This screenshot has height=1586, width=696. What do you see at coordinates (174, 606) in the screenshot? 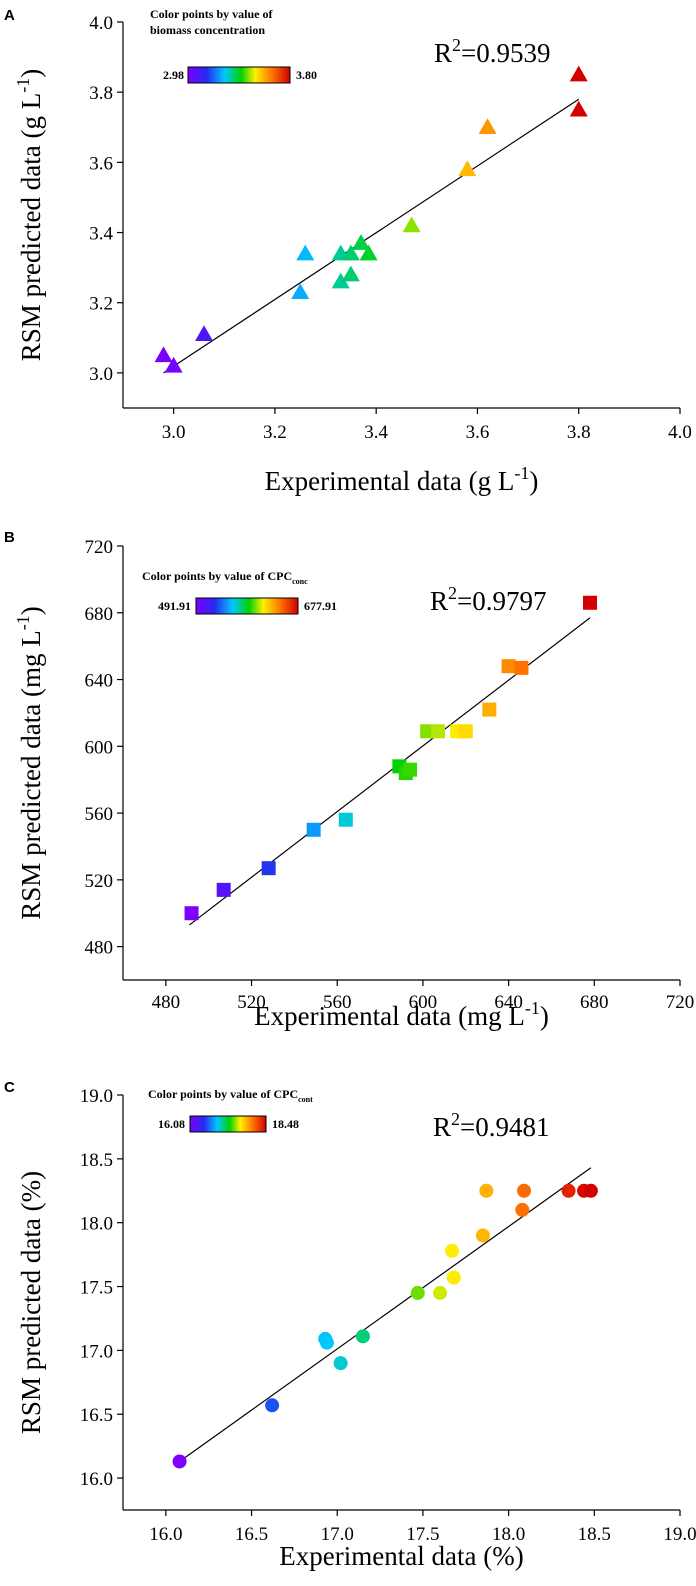
I see `colorbar-min-label: 491.91` at bounding box center [174, 606].